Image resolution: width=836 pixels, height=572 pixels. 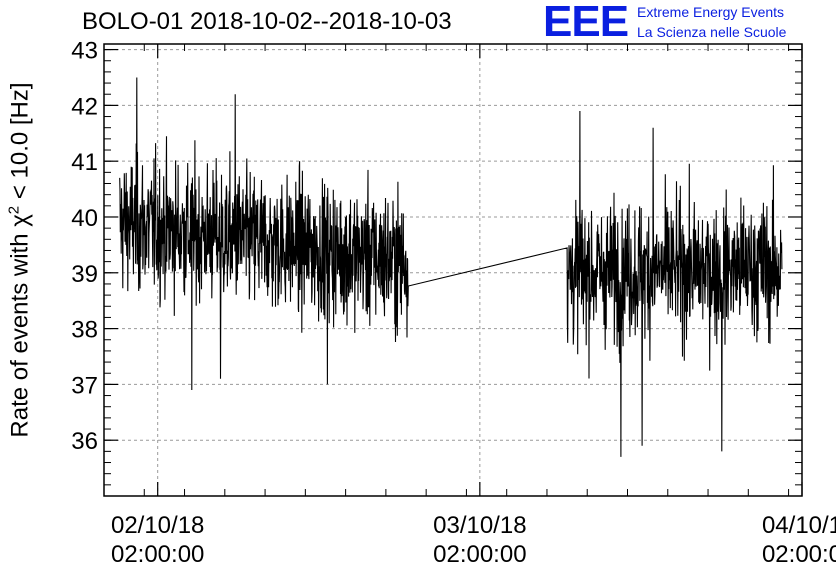 What do you see at coordinates (84, 441) in the screenshot?
I see `y-tick-label: 36` at bounding box center [84, 441].